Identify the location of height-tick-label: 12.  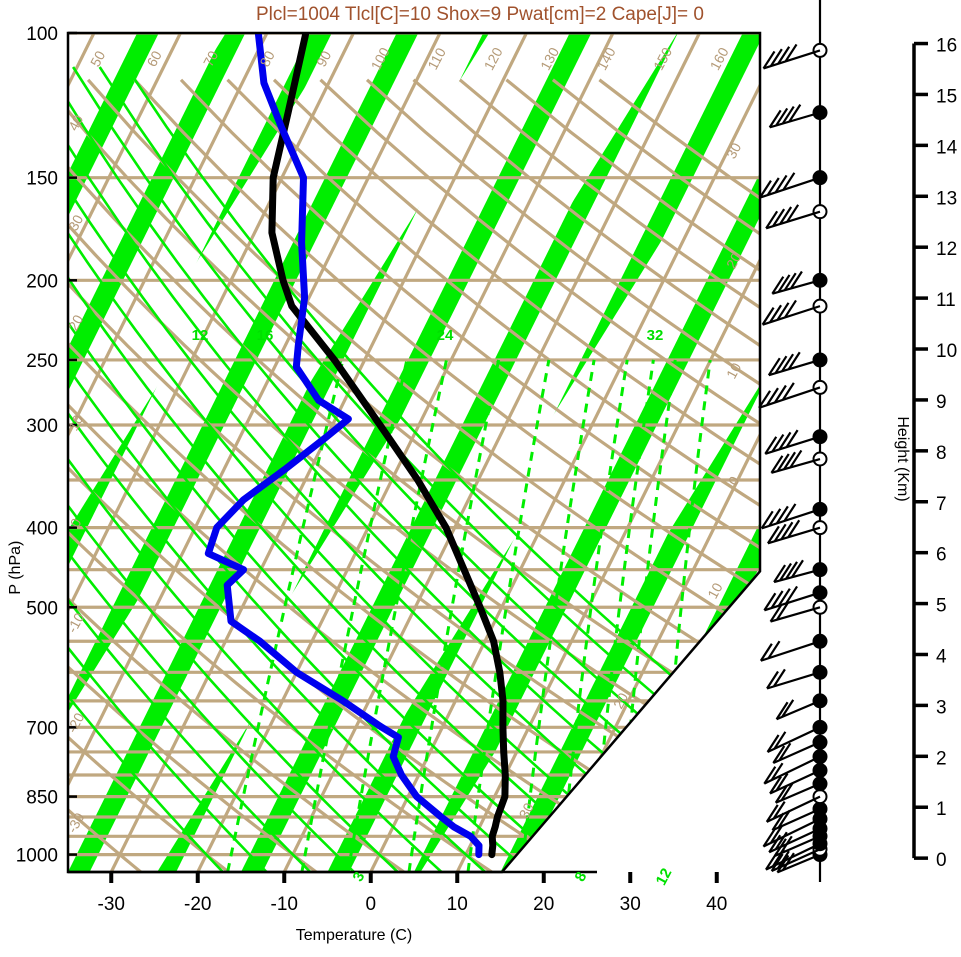
(946, 249).